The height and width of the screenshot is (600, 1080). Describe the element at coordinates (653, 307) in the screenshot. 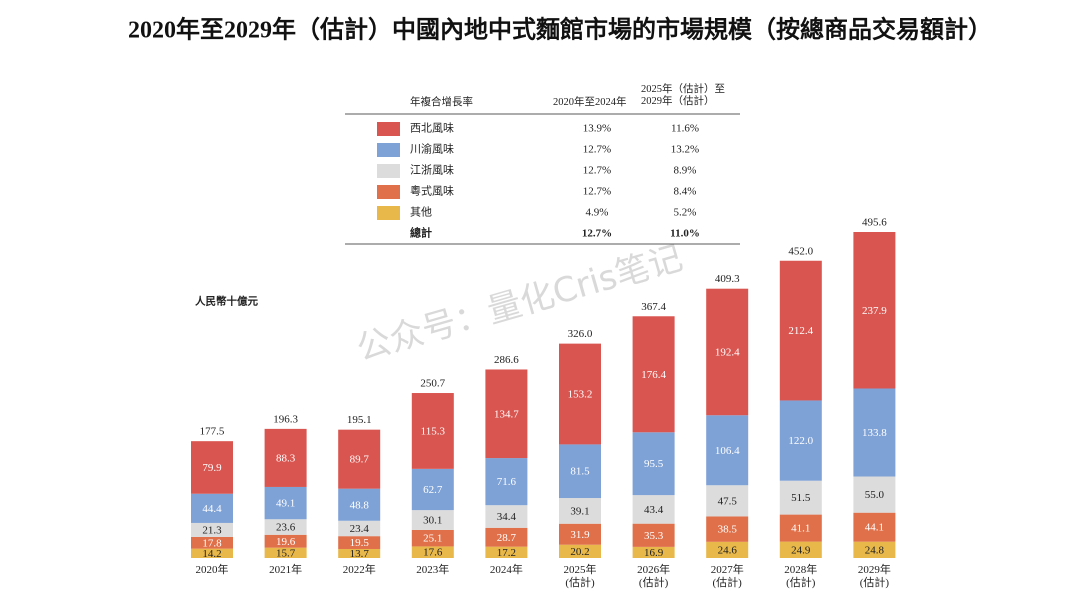

I see `total-label: 367.4` at that location.